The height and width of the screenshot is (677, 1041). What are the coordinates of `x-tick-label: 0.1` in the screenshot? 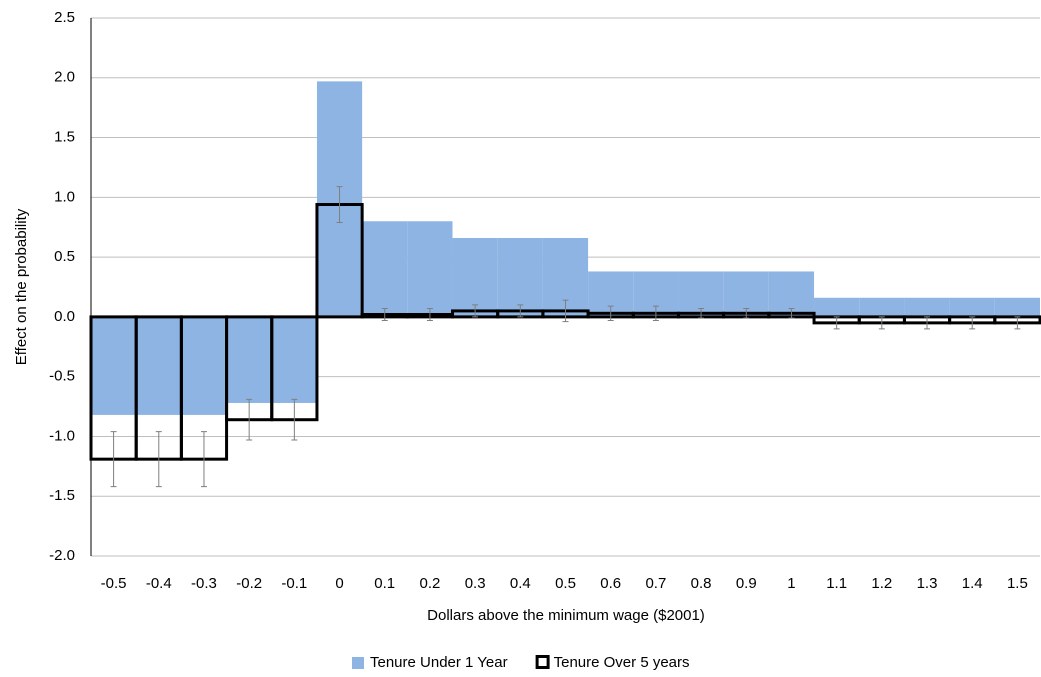 It's located at (384, 583).